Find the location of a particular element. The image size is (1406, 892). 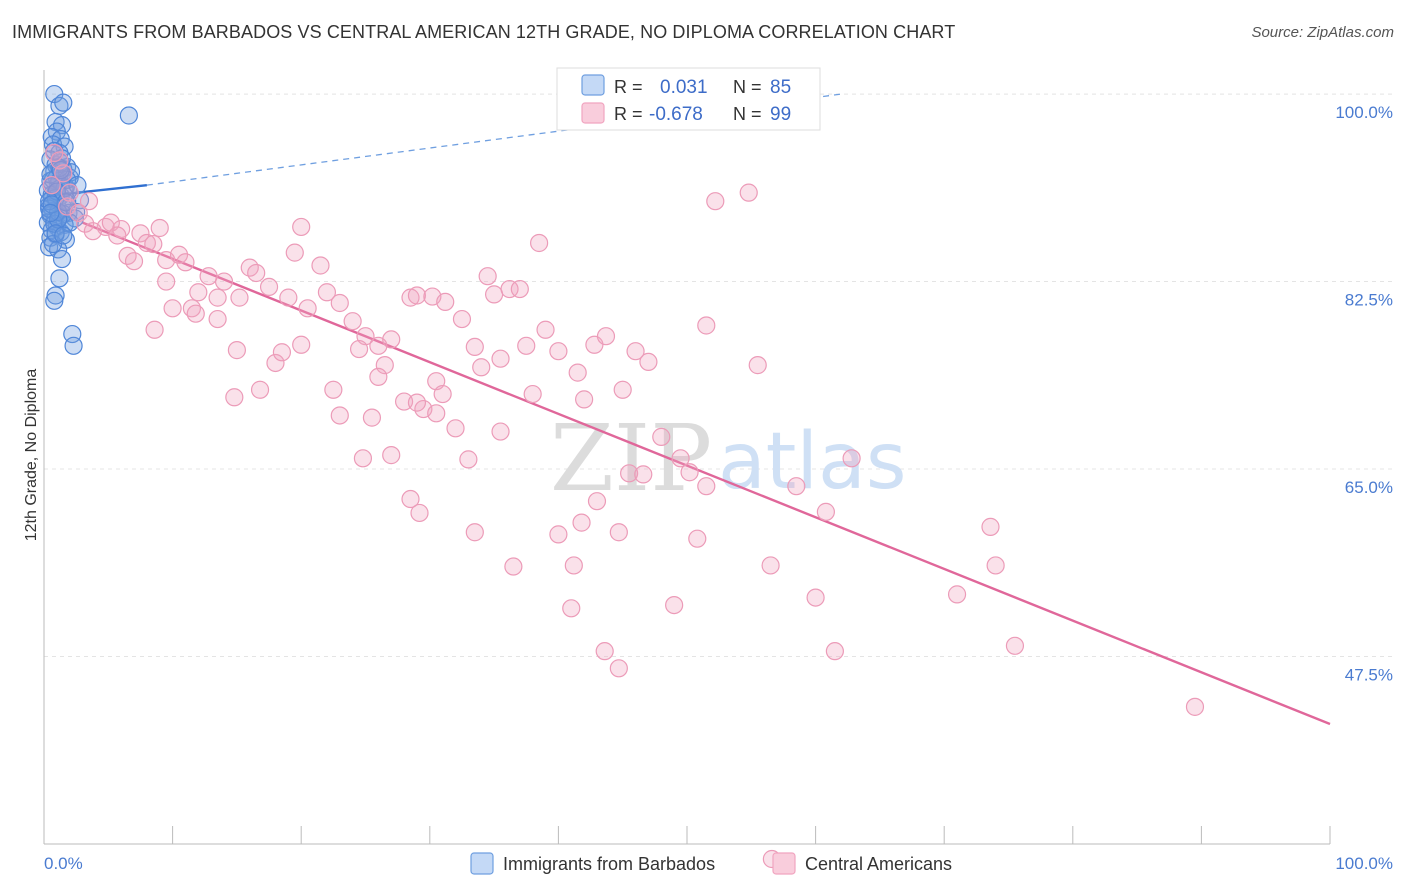

legend-swatch-blue is located at coordinates (593, 85).